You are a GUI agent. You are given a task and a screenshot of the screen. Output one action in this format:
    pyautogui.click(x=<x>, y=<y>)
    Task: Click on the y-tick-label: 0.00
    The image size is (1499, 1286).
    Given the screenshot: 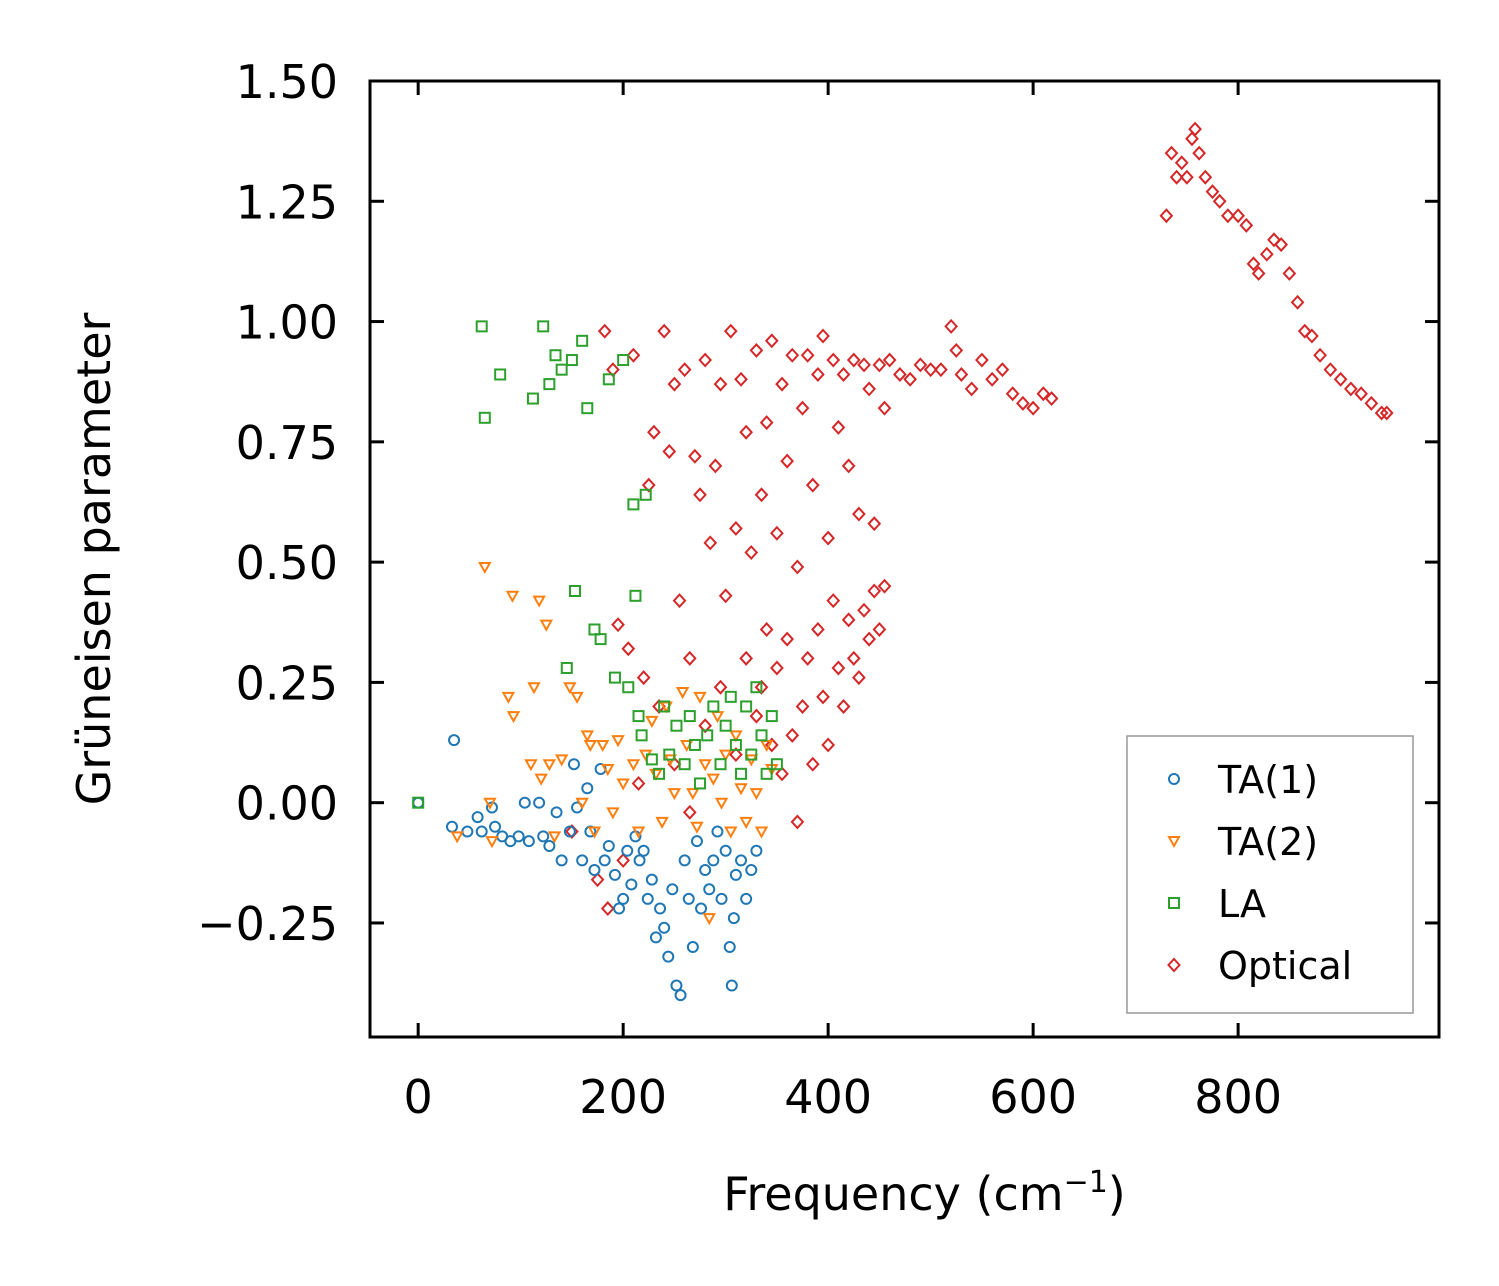 What is the action you would take?
    pyautogui.click(x=287, y=804)
    